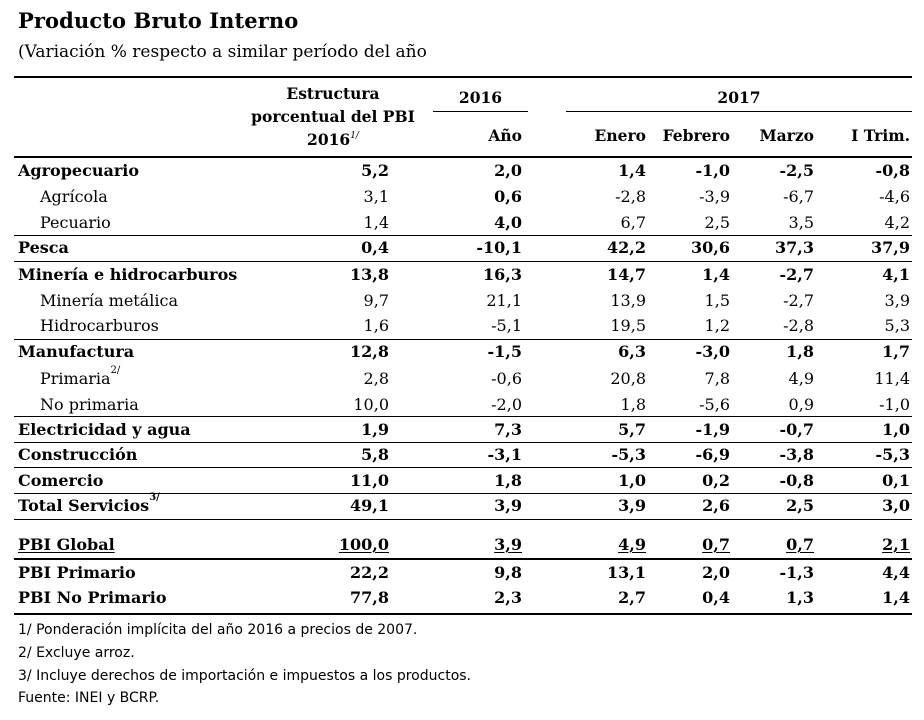  Describe the element at coordinates (696, 135) in the screenshot. I see `header-col-febrero: Febrero` at that location.